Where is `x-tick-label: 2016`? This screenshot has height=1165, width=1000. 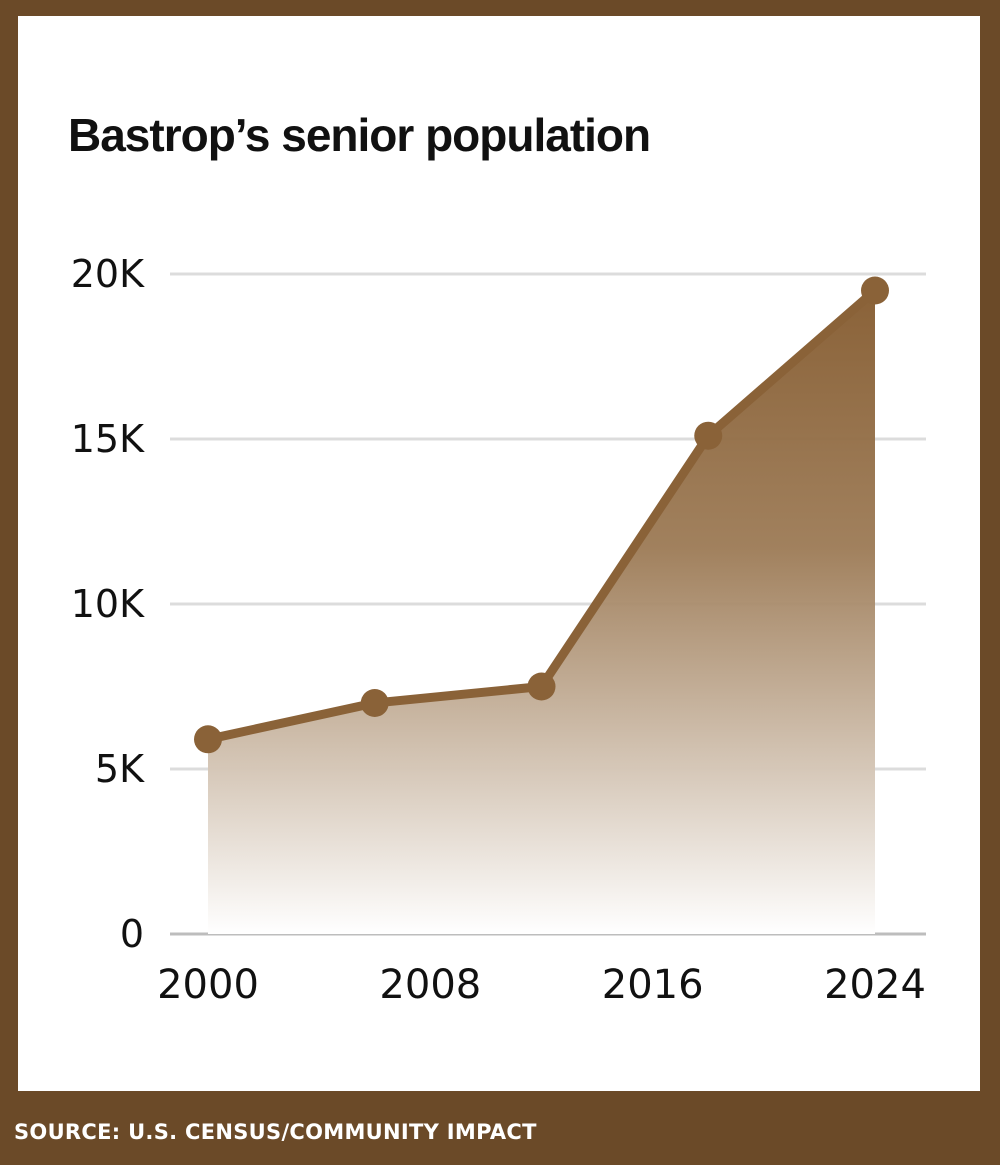
x-tick-label: 2016 is located at coordinates (653, 985).